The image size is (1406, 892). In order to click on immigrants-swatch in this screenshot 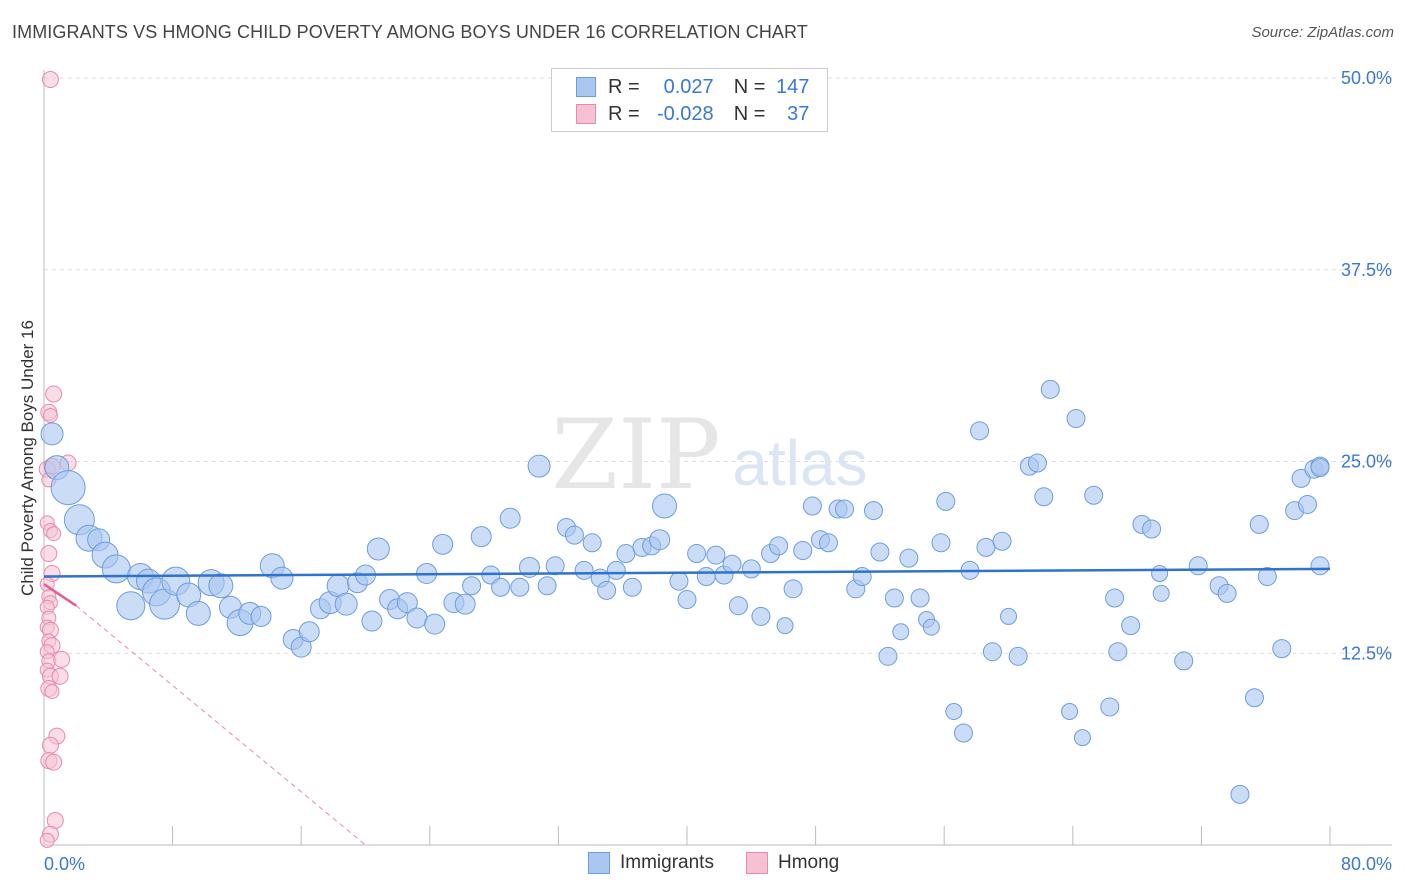, I will do `click(586, 87)`.